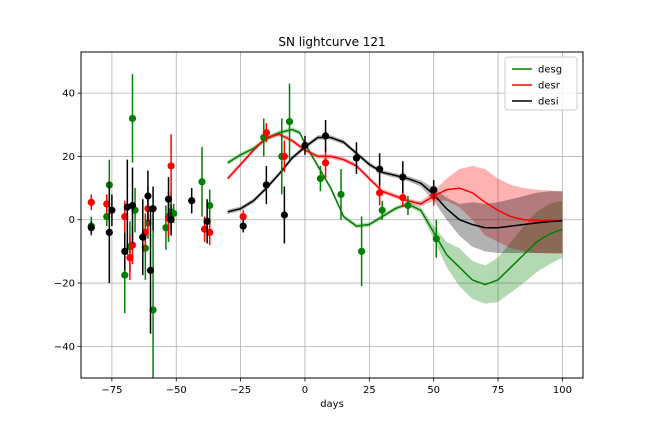 The width and height of the screenshot is (648, 432). I want to click on band-desr, so click(395, 193).